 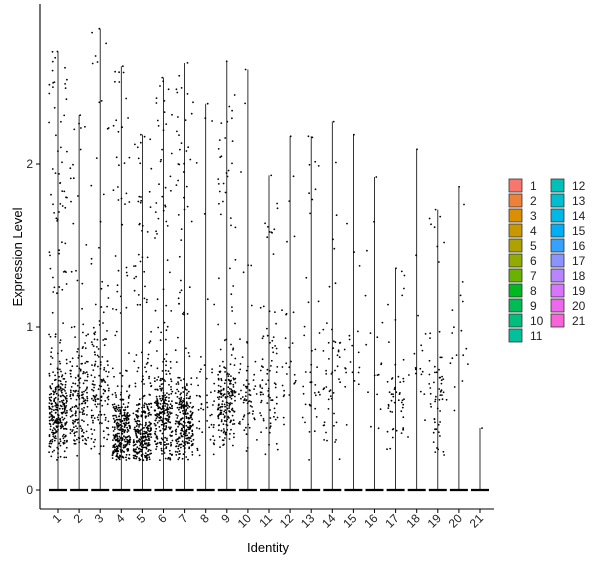 What do you see at coordinates (537, 321) in the screenshot?
I see `legend-label-10: 10` at bounding box center [537, 321].